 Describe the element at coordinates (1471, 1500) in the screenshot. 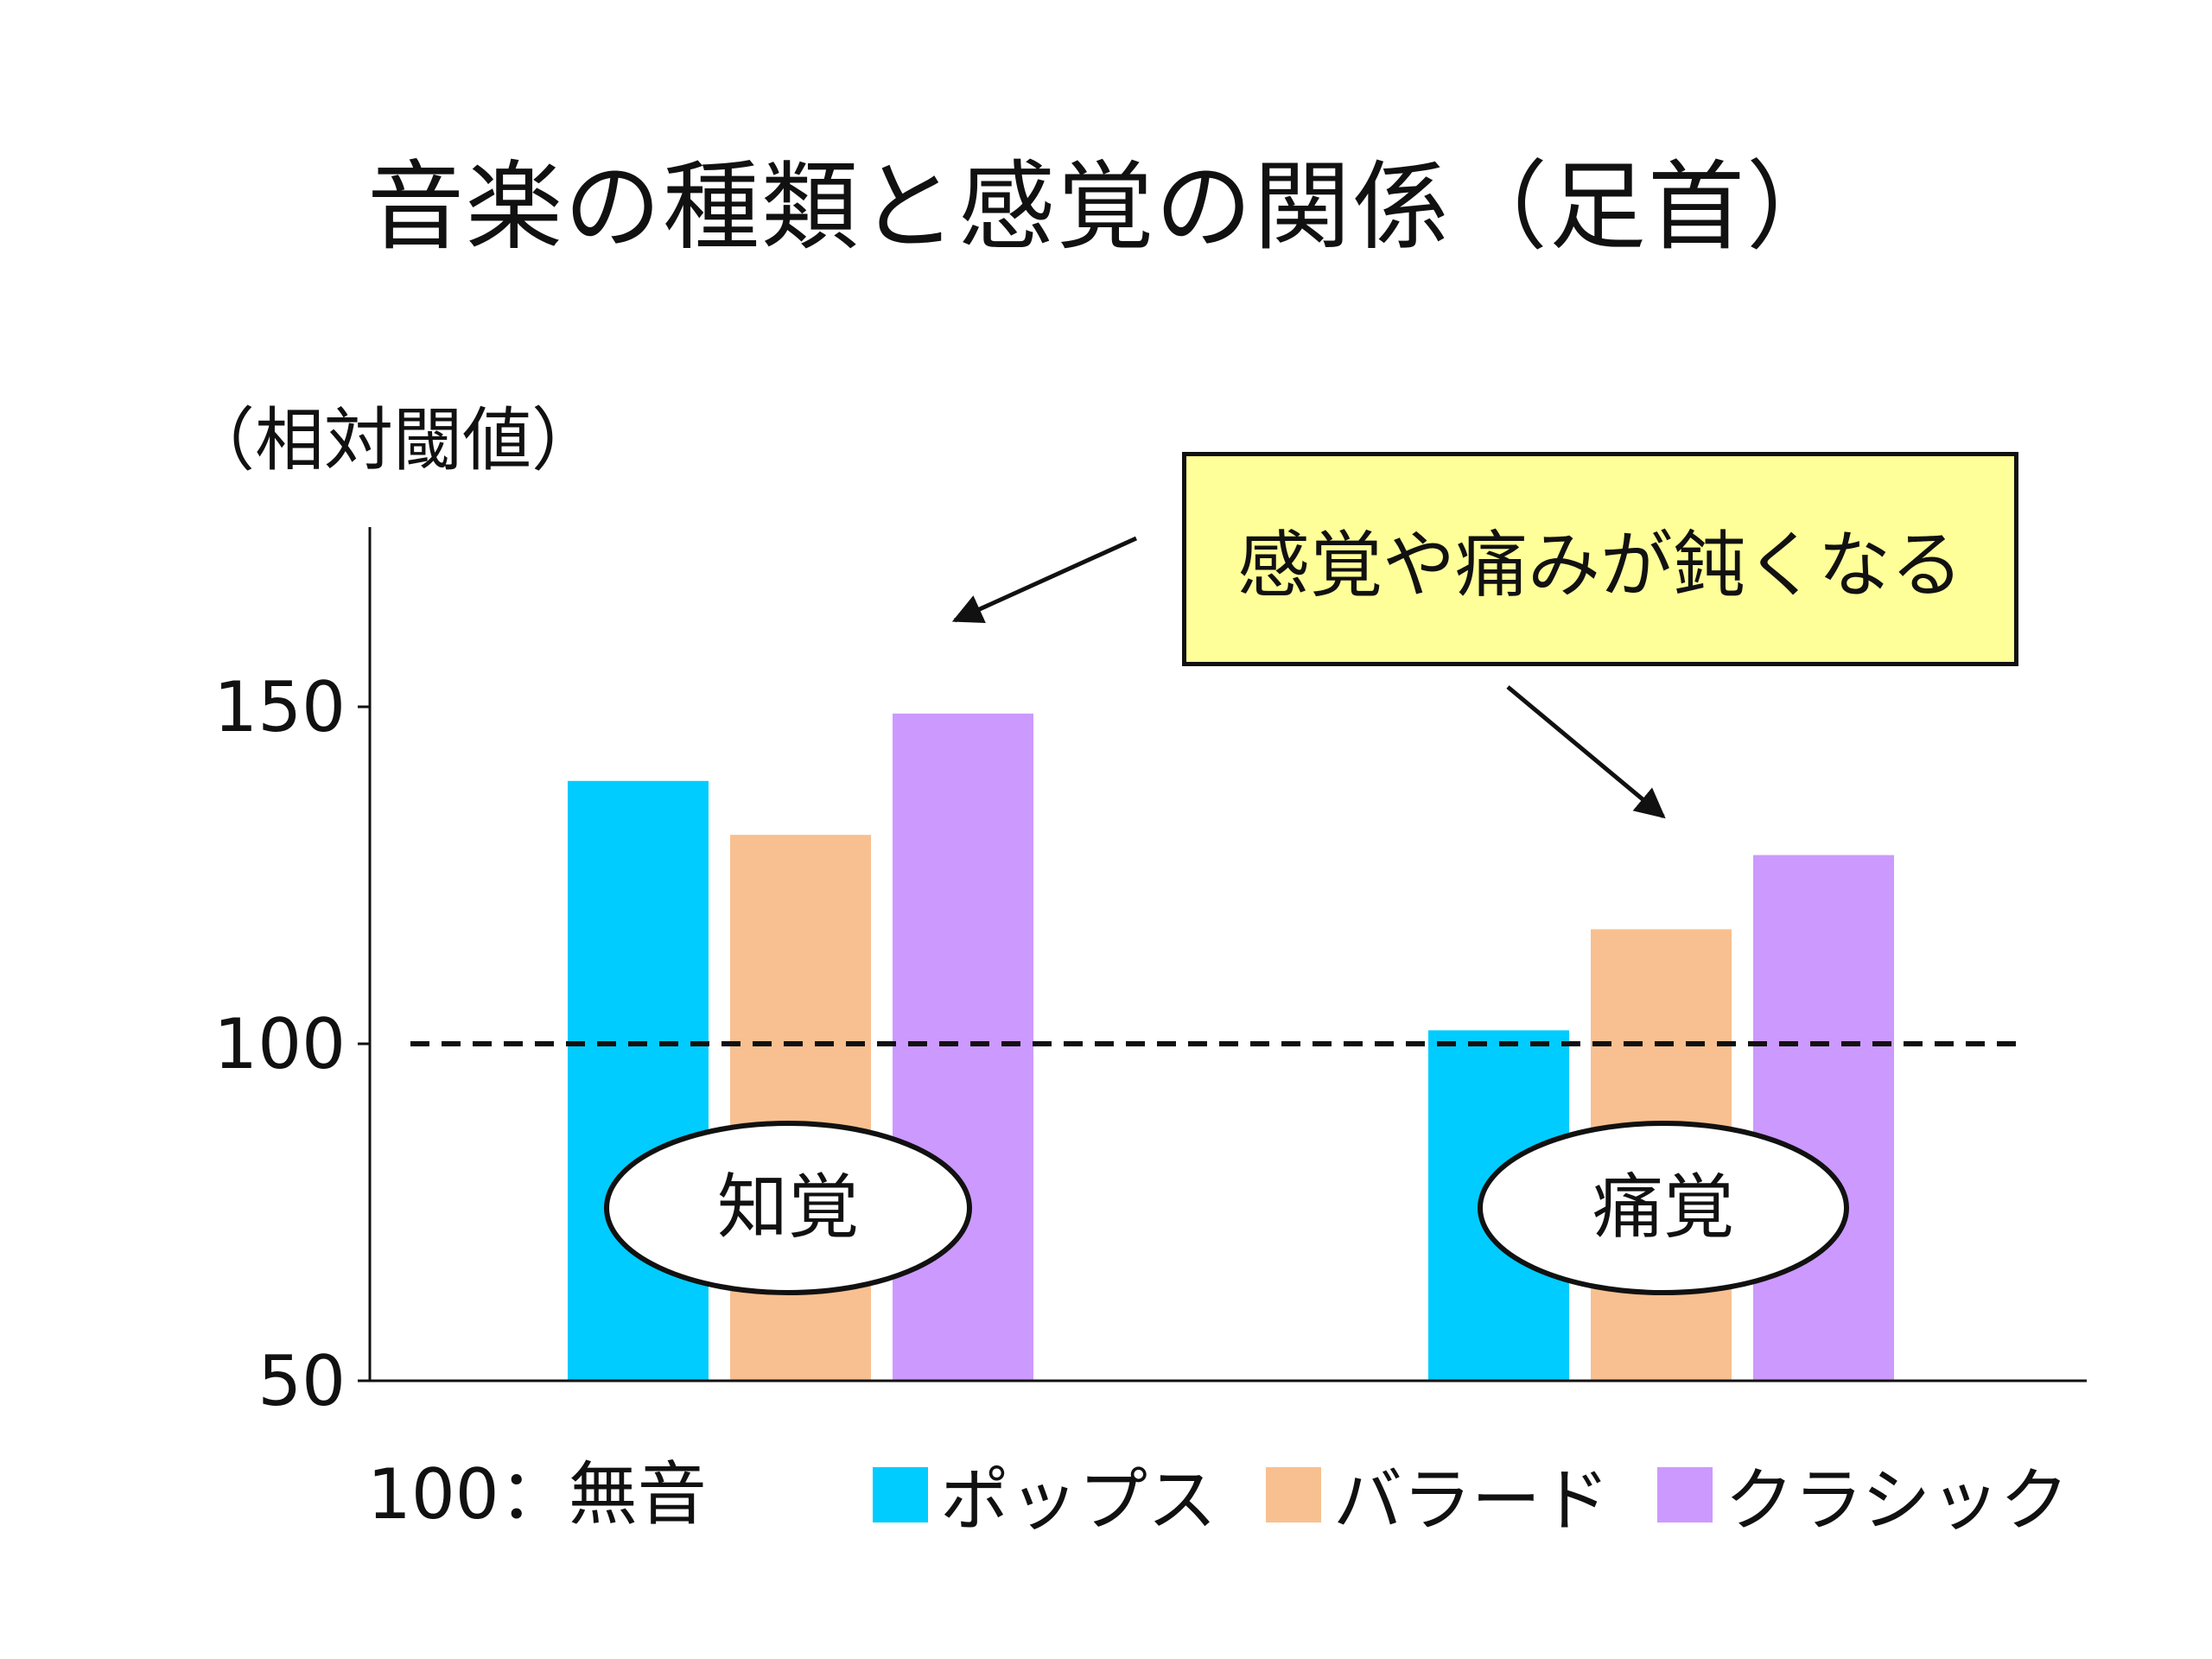

I see `legend-label-ballad: バラード` at that location.